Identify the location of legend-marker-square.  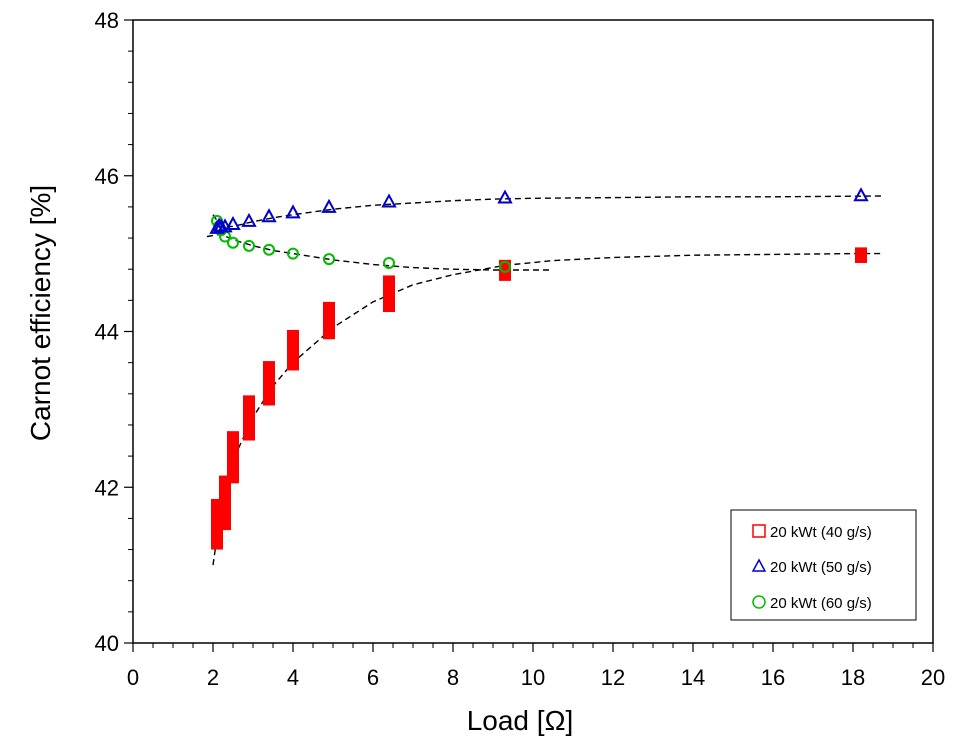
(759, 531).